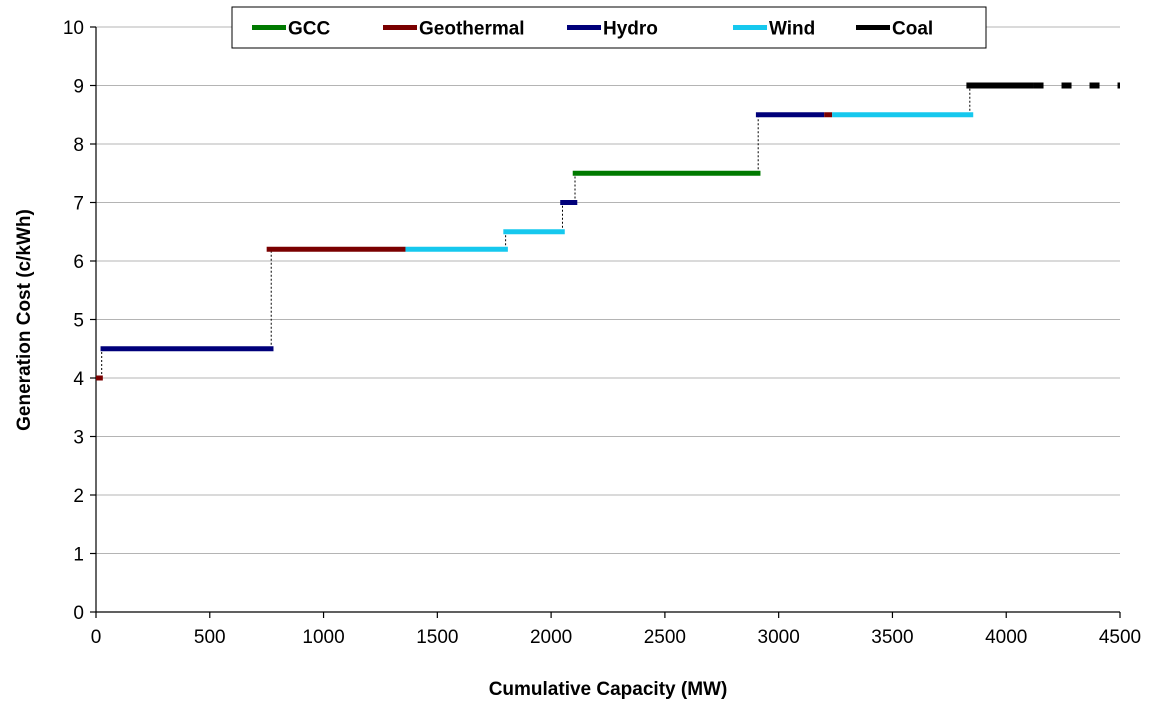  I want to click on y-tick-label-1: 1, so click(78, 555).